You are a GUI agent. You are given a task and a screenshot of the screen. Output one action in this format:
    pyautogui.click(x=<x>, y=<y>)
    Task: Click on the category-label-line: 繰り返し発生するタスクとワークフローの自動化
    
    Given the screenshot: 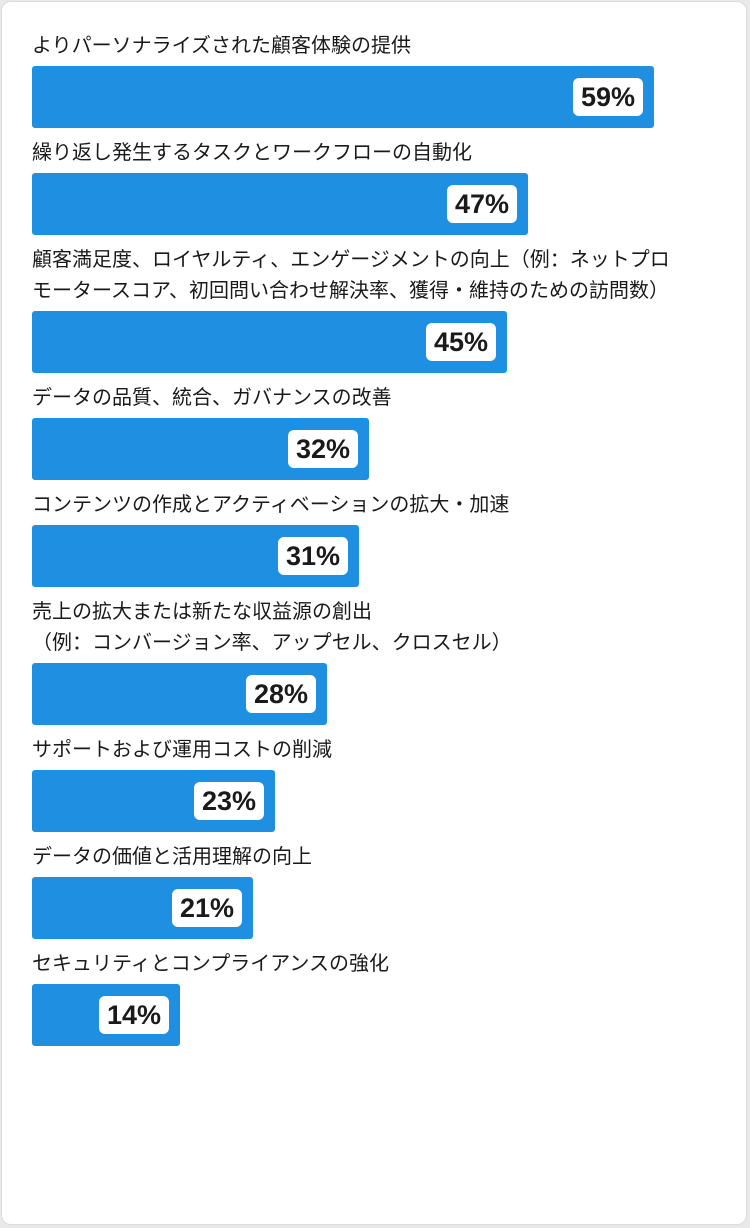 What is the action you would take?
    pyautogui.click(x=252, y=152)
    